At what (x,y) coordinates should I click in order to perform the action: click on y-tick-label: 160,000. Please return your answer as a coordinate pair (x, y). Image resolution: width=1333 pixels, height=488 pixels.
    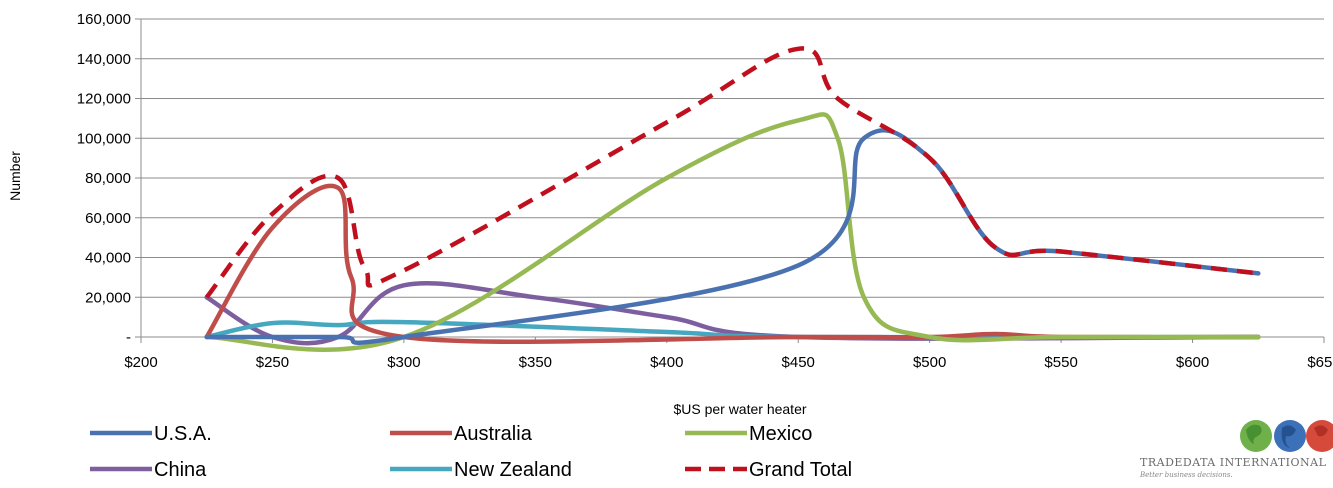
    Looking at the image, I should click on (104, 19).